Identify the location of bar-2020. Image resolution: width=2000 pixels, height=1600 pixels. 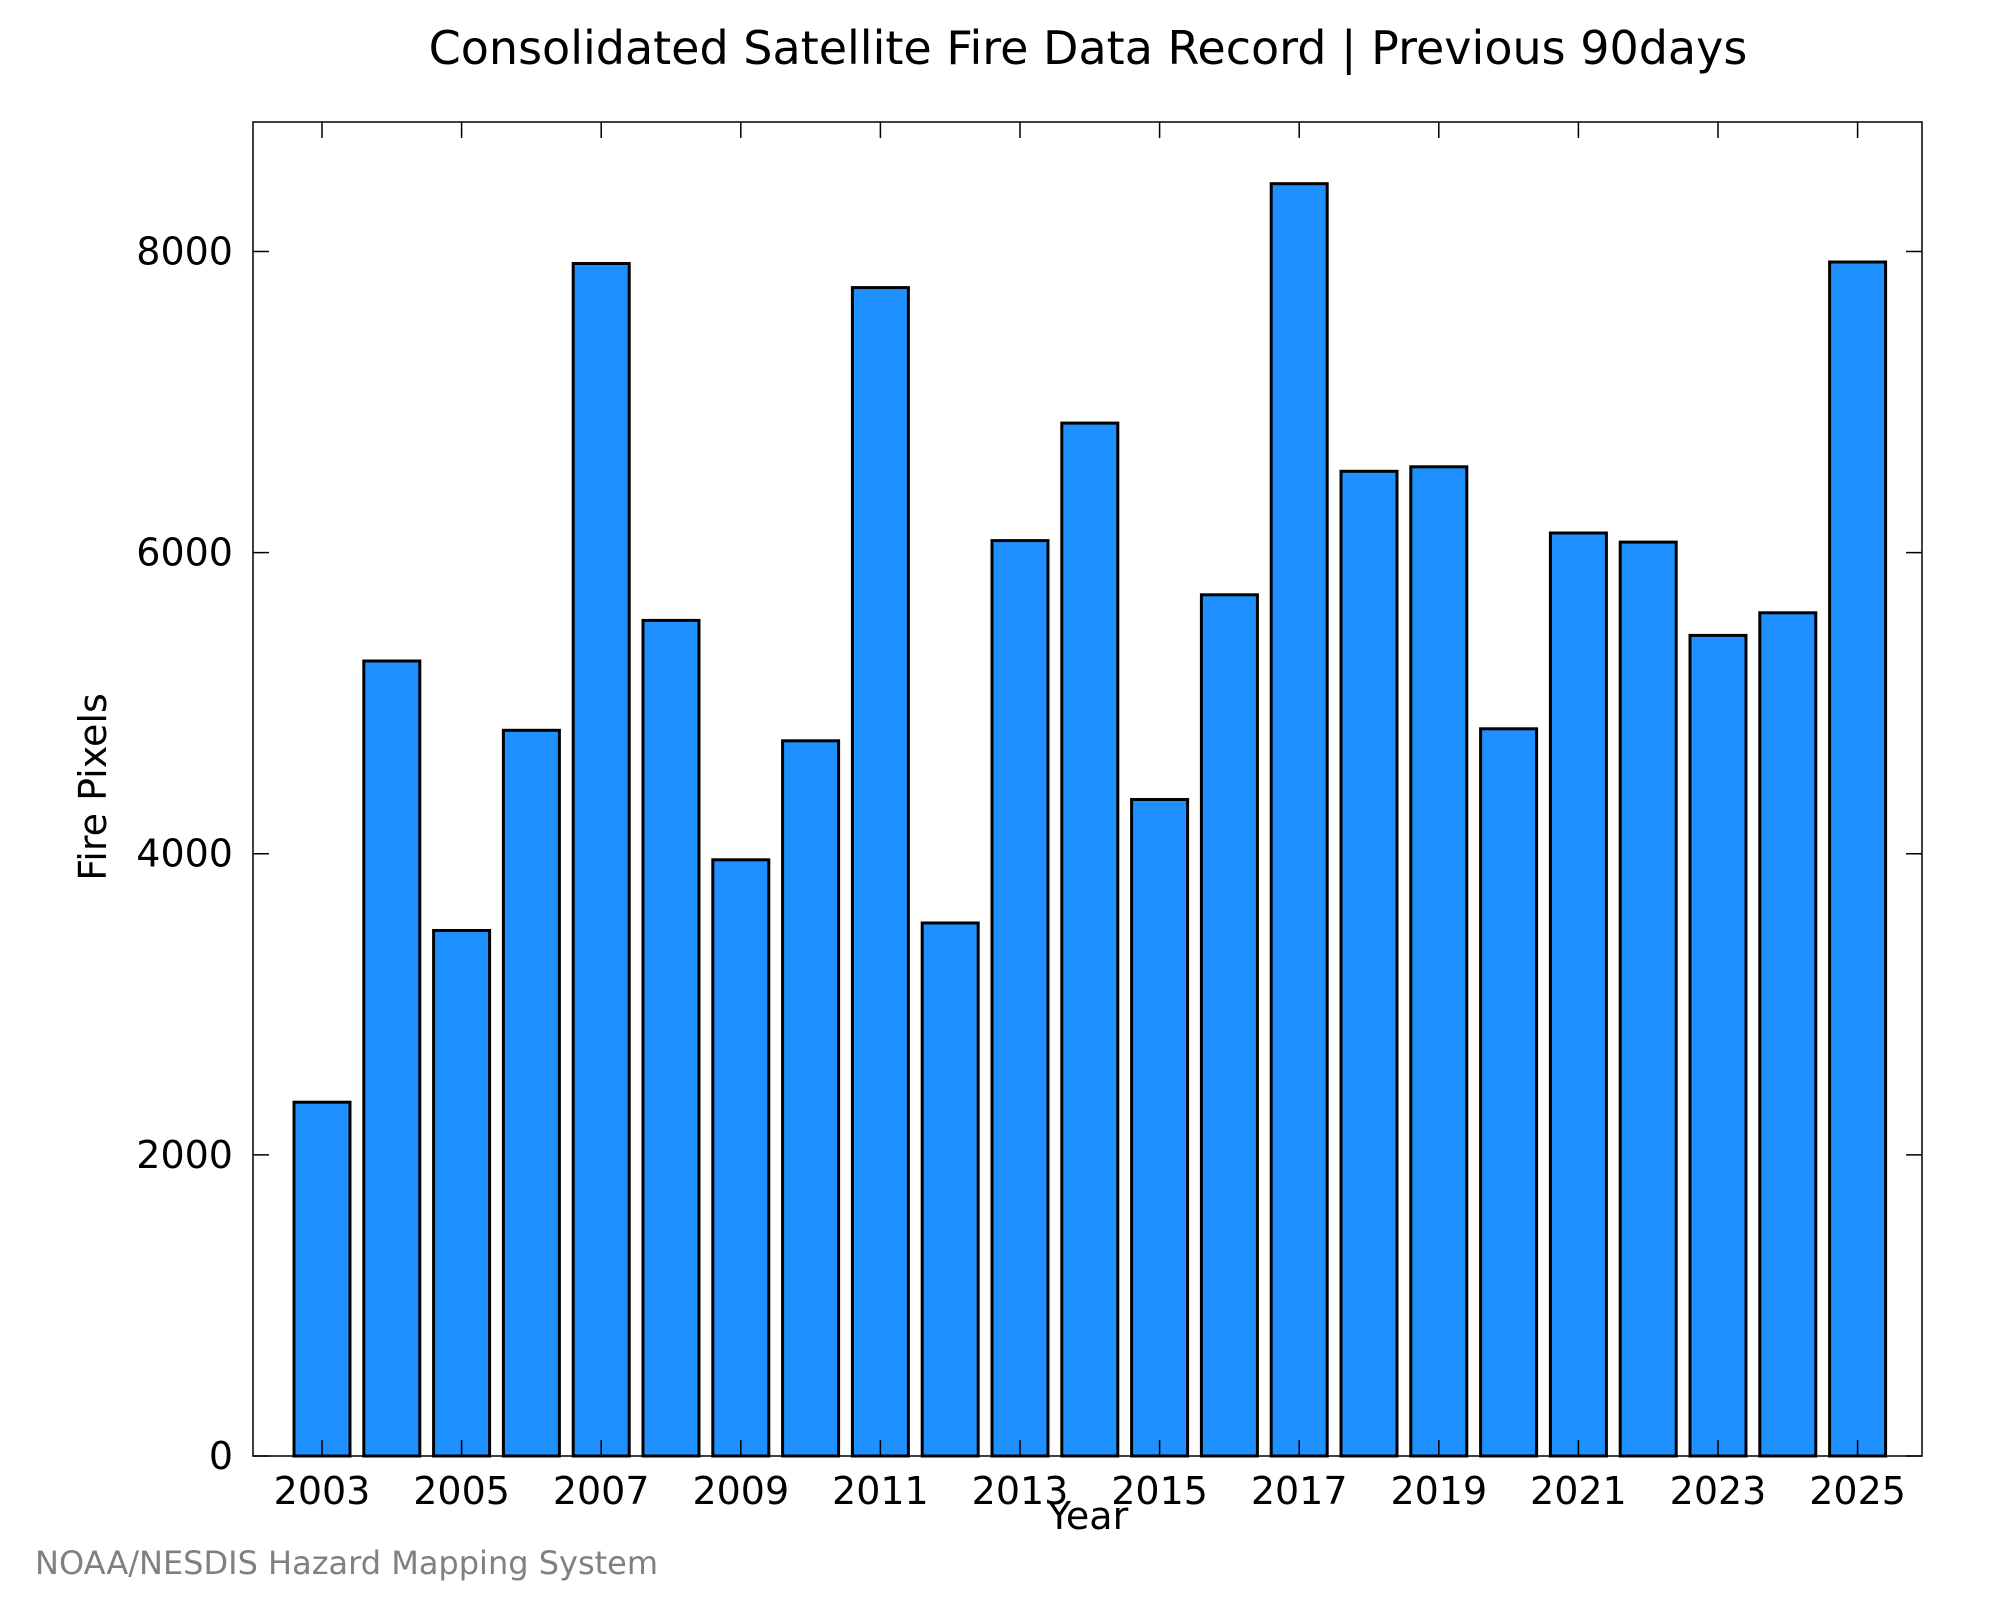
(1509, 1092).